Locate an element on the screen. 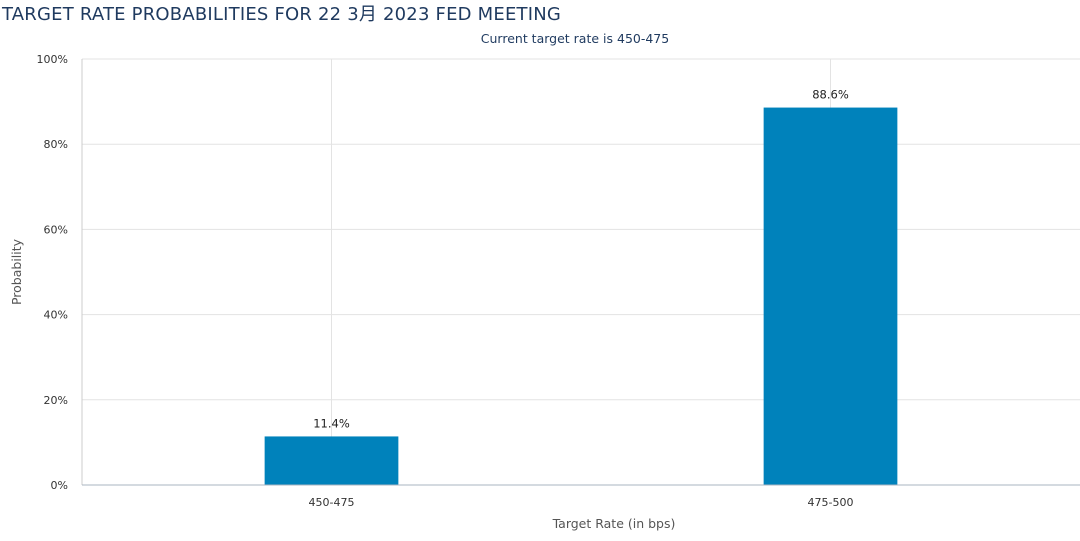 The height and width of the screenshot is (541, 1080). chart-subtitle: Current target rate is 450-475 is located at coordinates (575, 38).